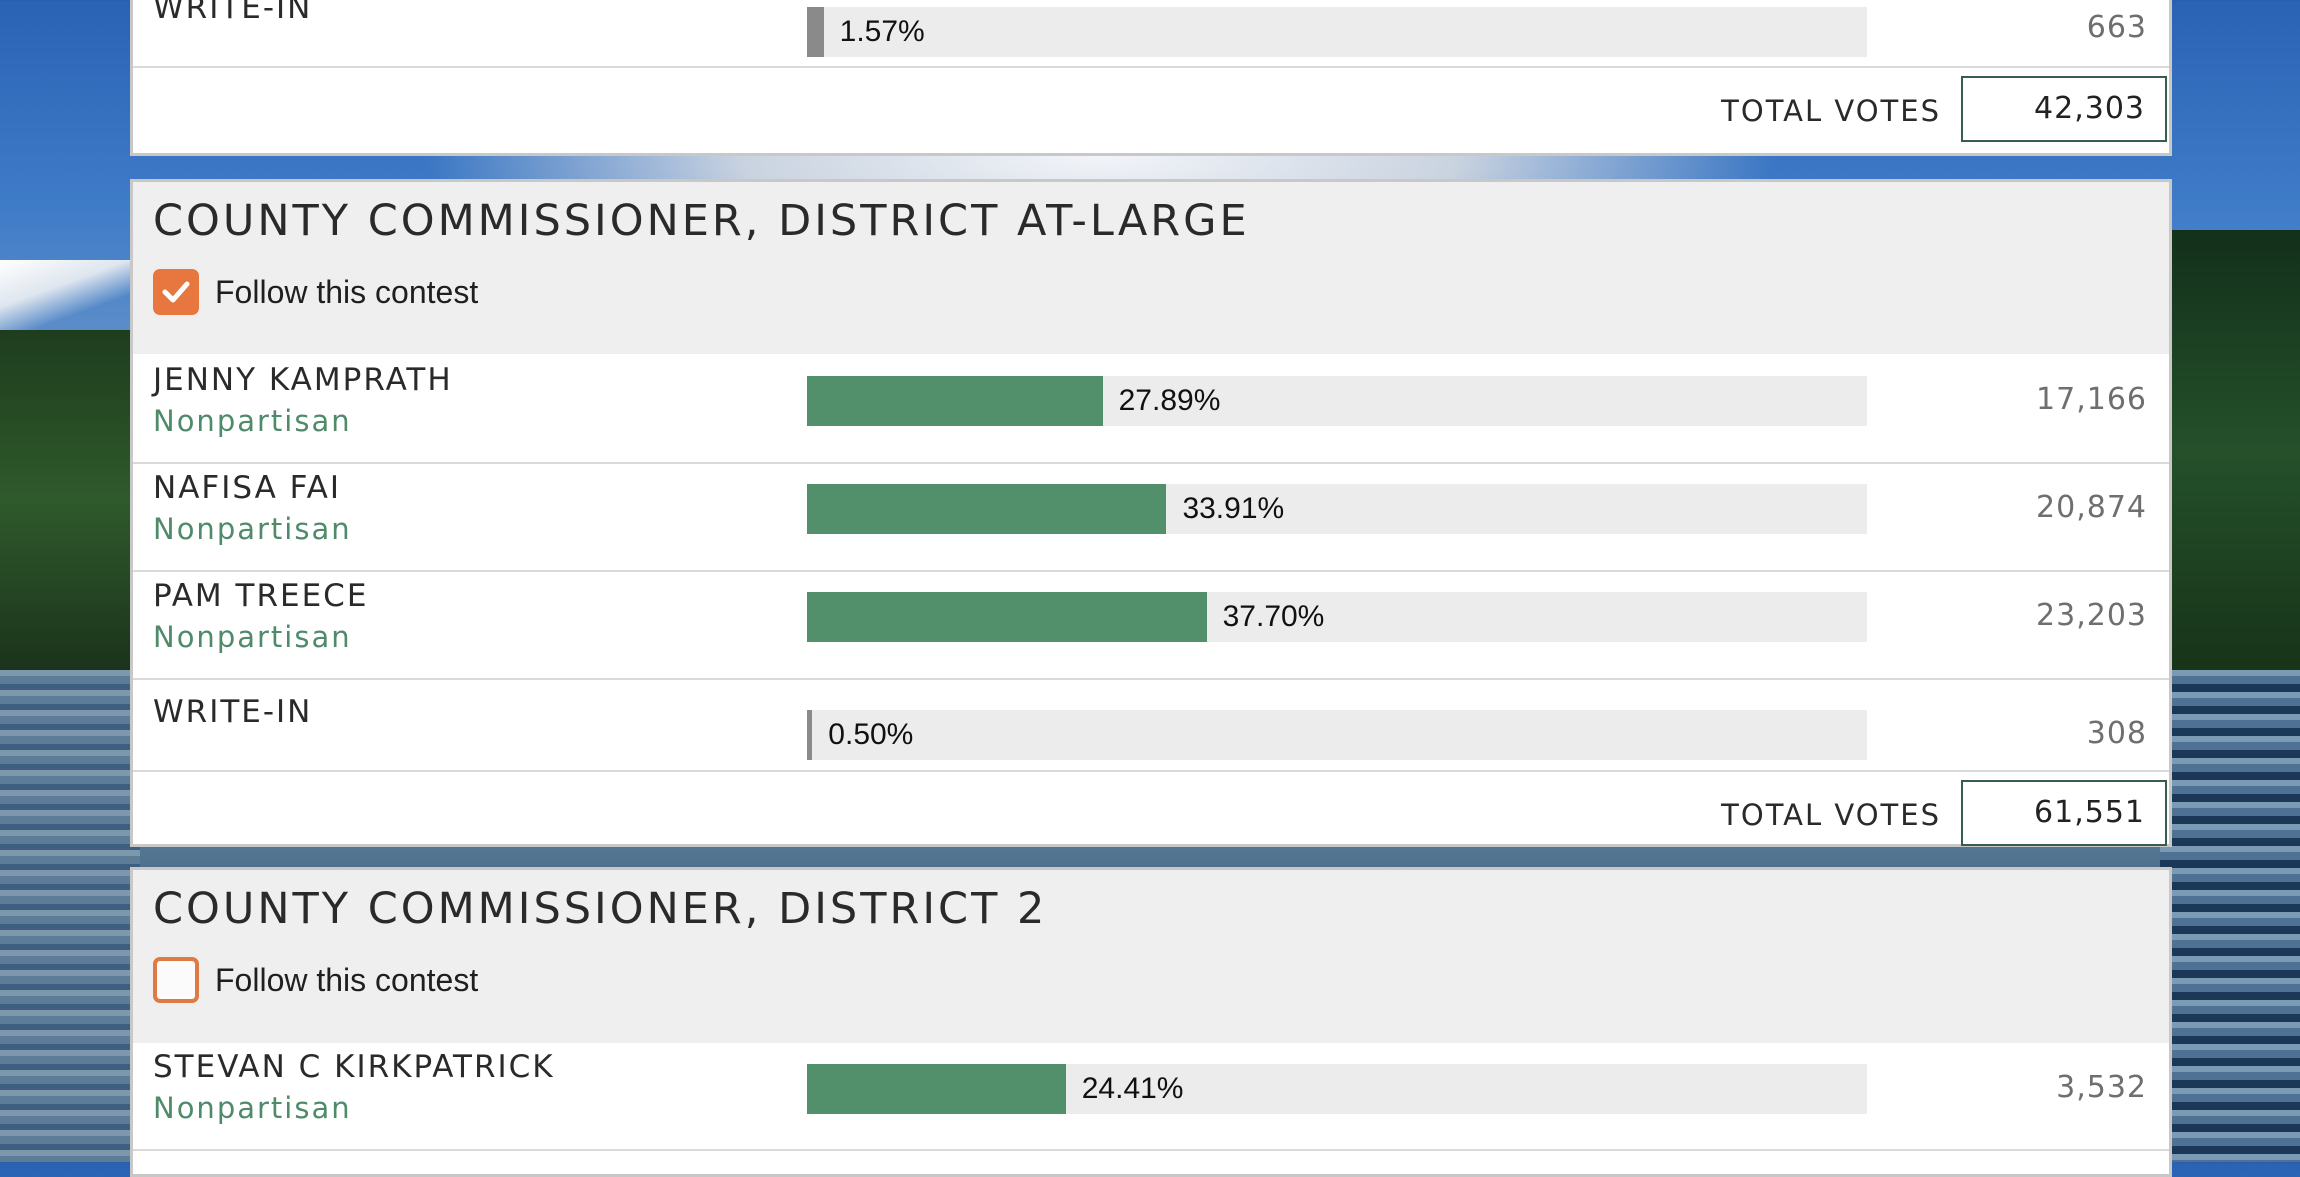  Describe the element at coordinates (1151, 111) in the screenshot. I see `total-votes-row: TOTAL VOTES 42,303` at that location.